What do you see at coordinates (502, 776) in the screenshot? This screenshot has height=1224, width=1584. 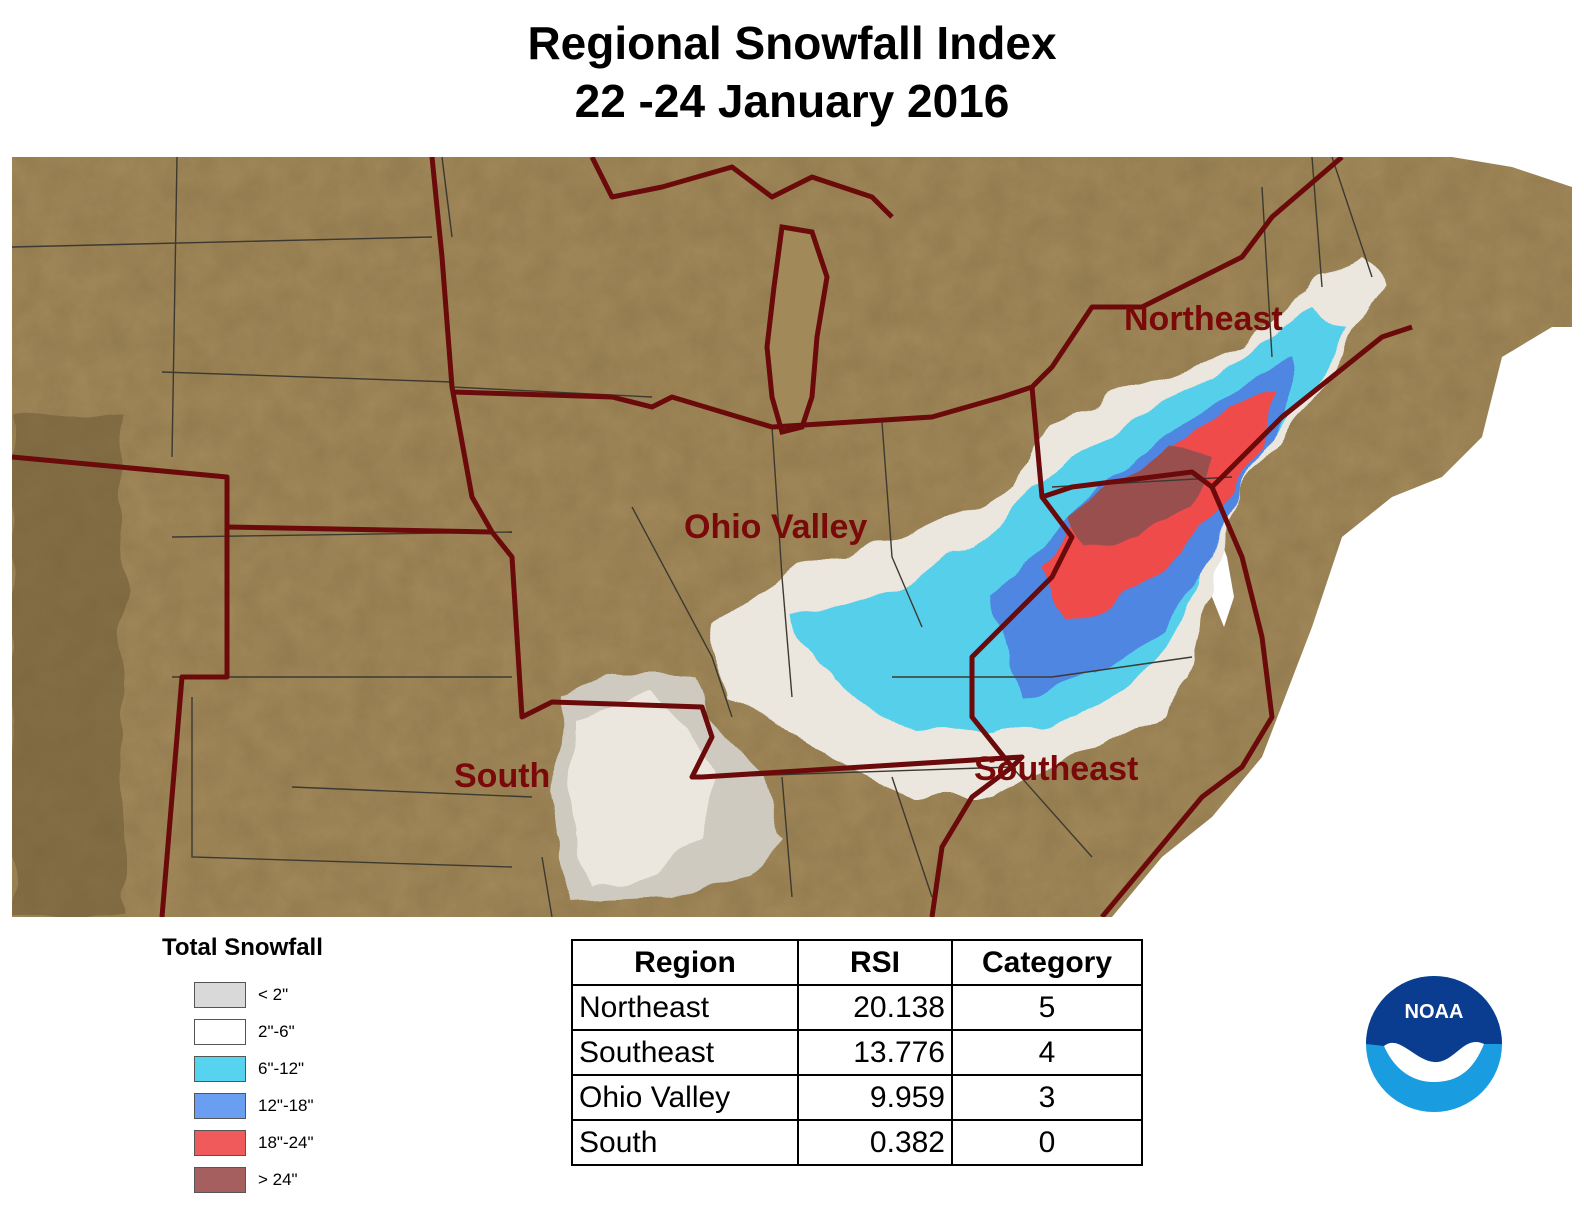 I see `label-south: South` at bounding box center [502, 776].